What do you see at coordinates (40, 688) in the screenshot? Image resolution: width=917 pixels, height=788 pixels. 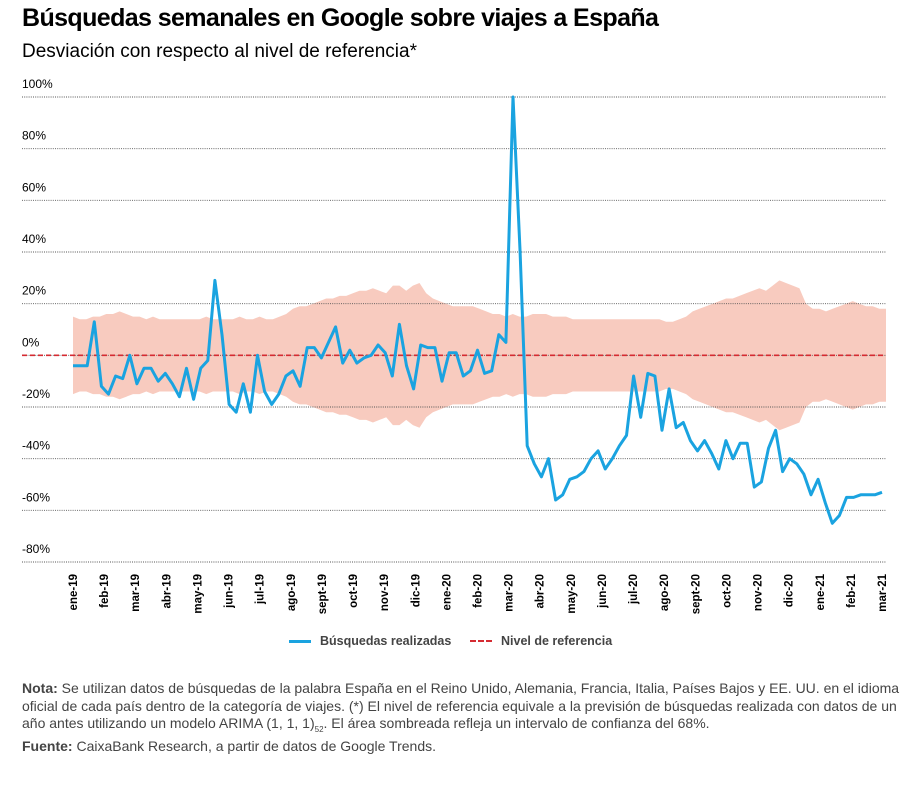 I see `note-label: Nota:` at bounding box center [40, 688].